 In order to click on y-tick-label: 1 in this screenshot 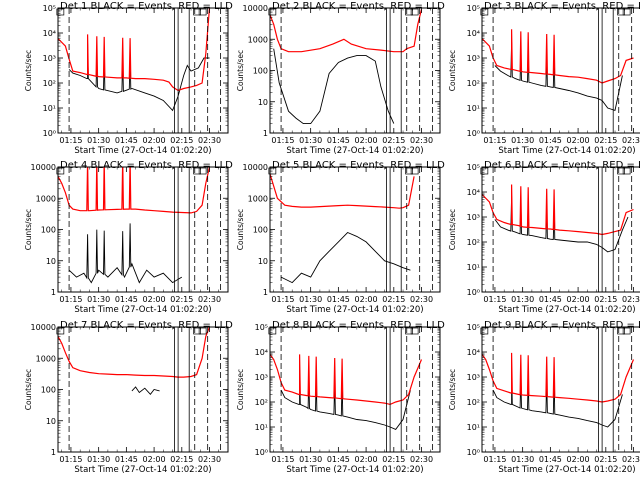, I will do `click(265, 133)`.